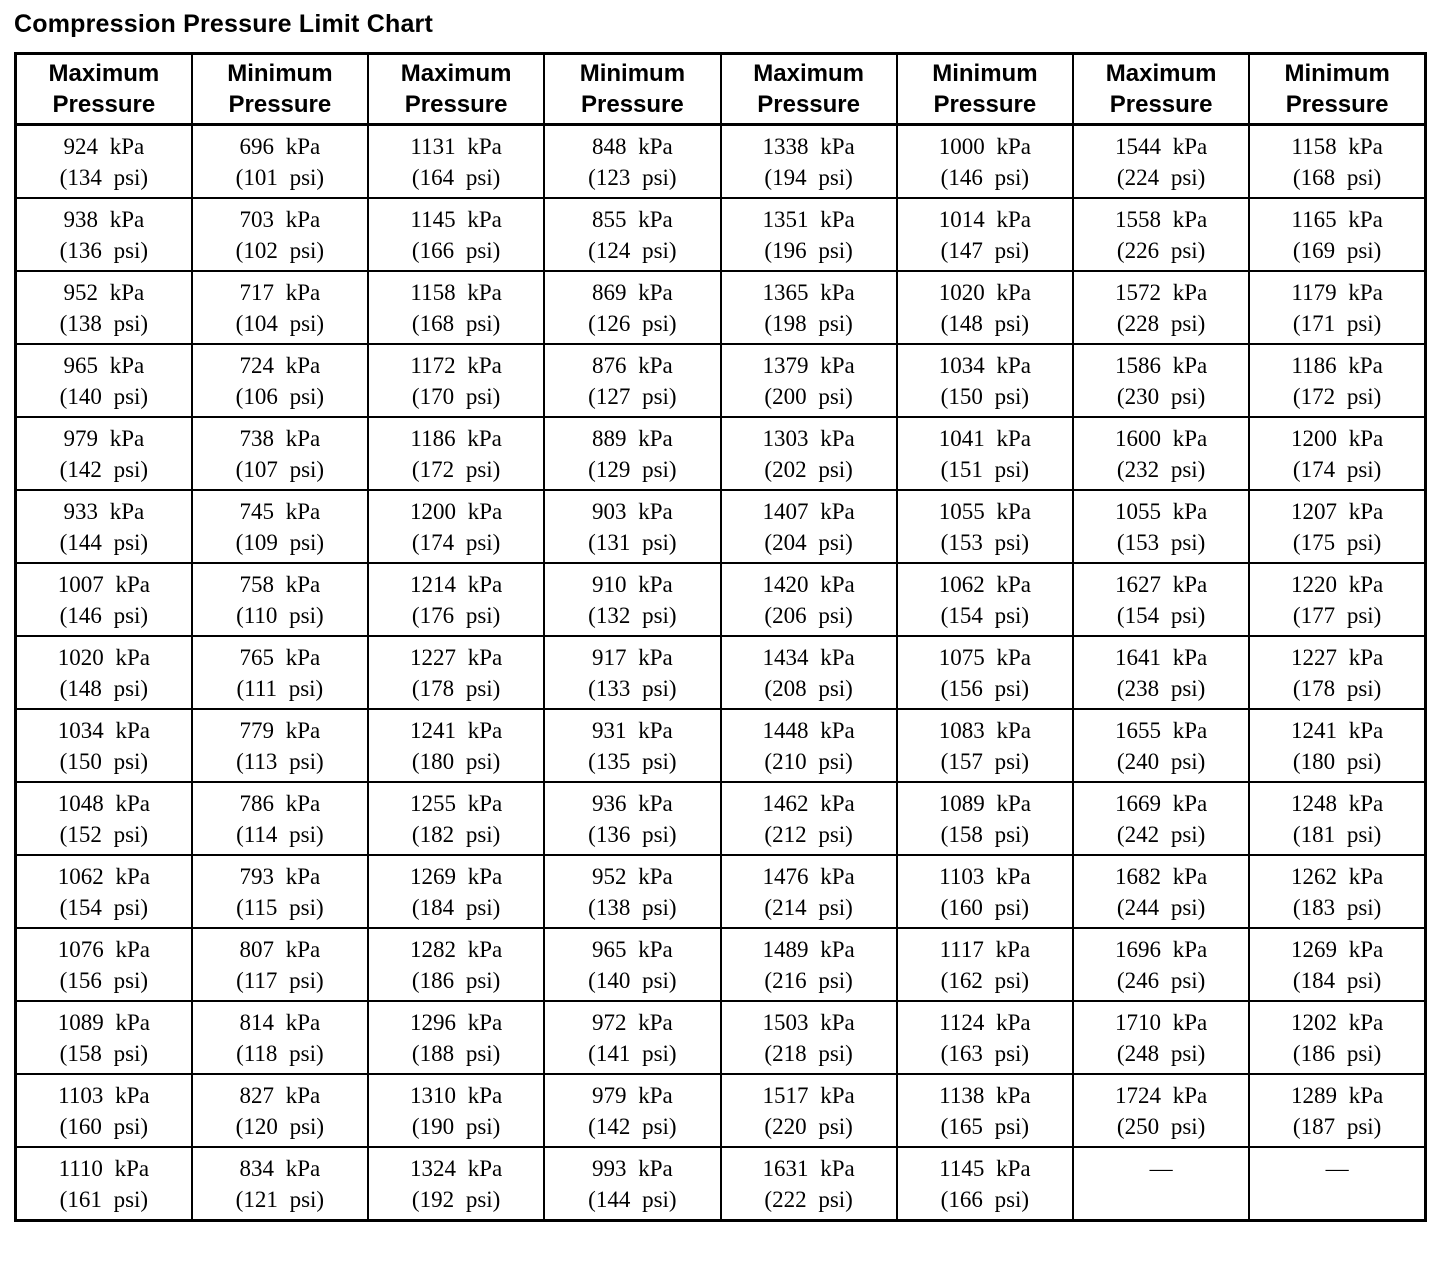 The image size is (1440, 1268). Describe the element at coordinates (985, 469) in the screenshot. I see `psi-value: (151 psi)` at that location.